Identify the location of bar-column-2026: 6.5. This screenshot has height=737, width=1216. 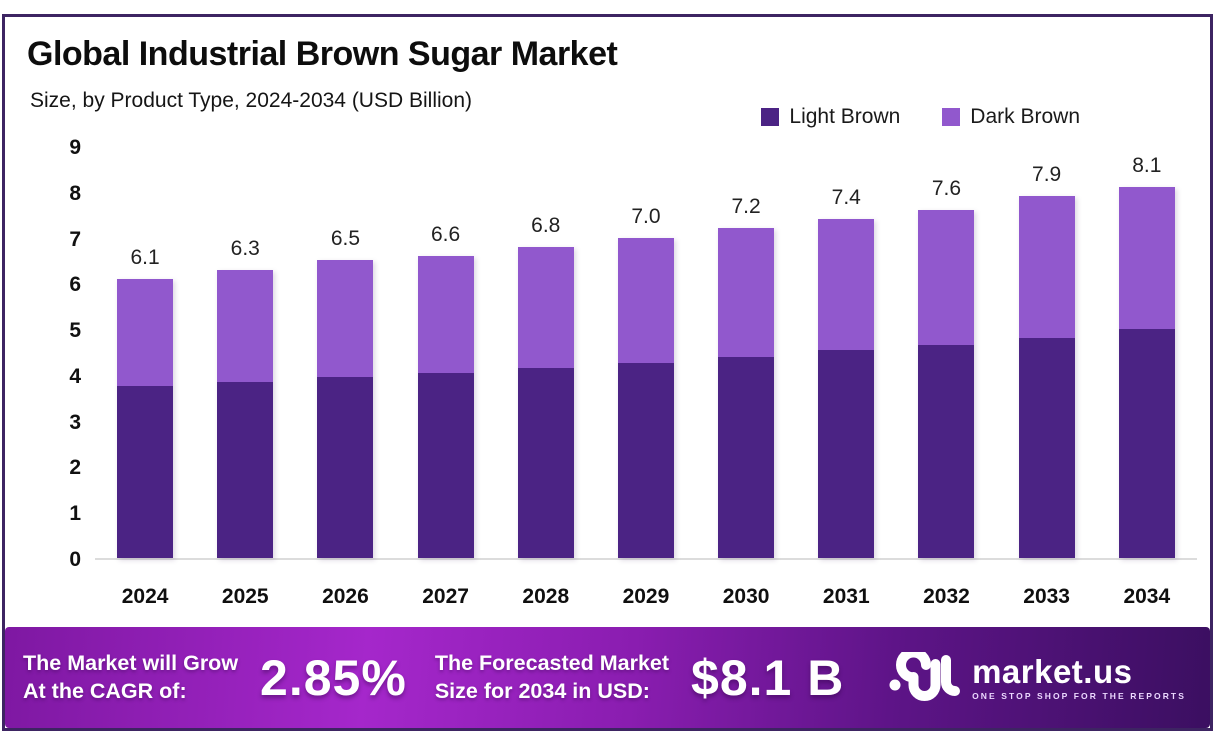
(345, 392).